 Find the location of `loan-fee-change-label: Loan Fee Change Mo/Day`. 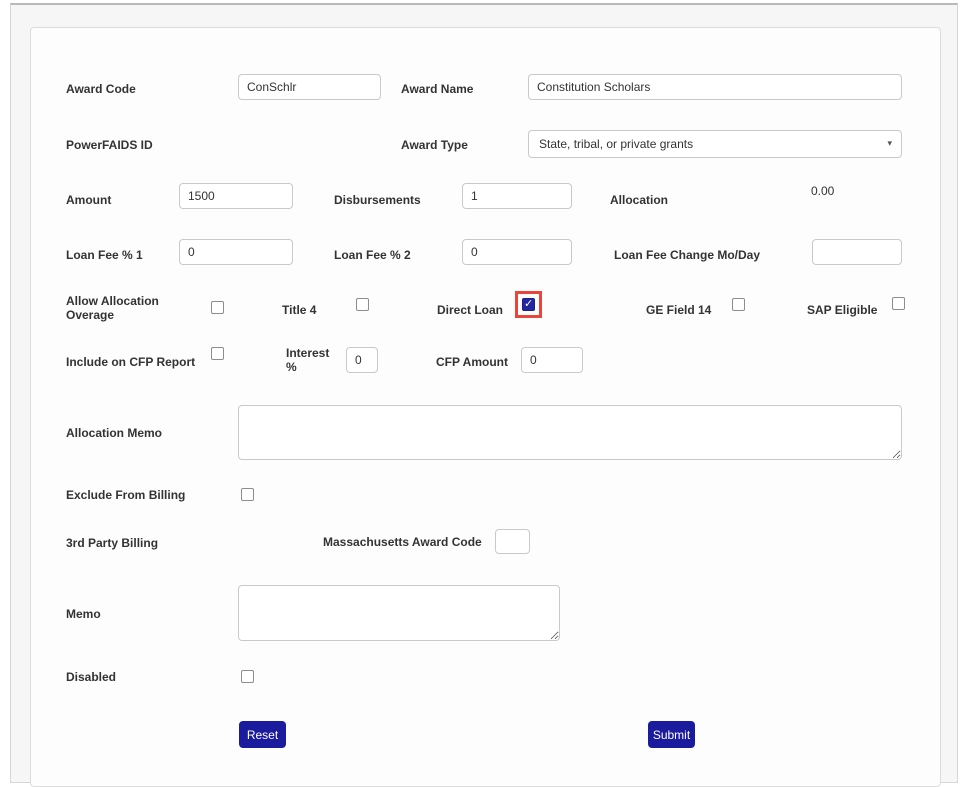

loan-fee-change-label: Loan Fee Change Mo/Day is located at coordinates (687, 255).